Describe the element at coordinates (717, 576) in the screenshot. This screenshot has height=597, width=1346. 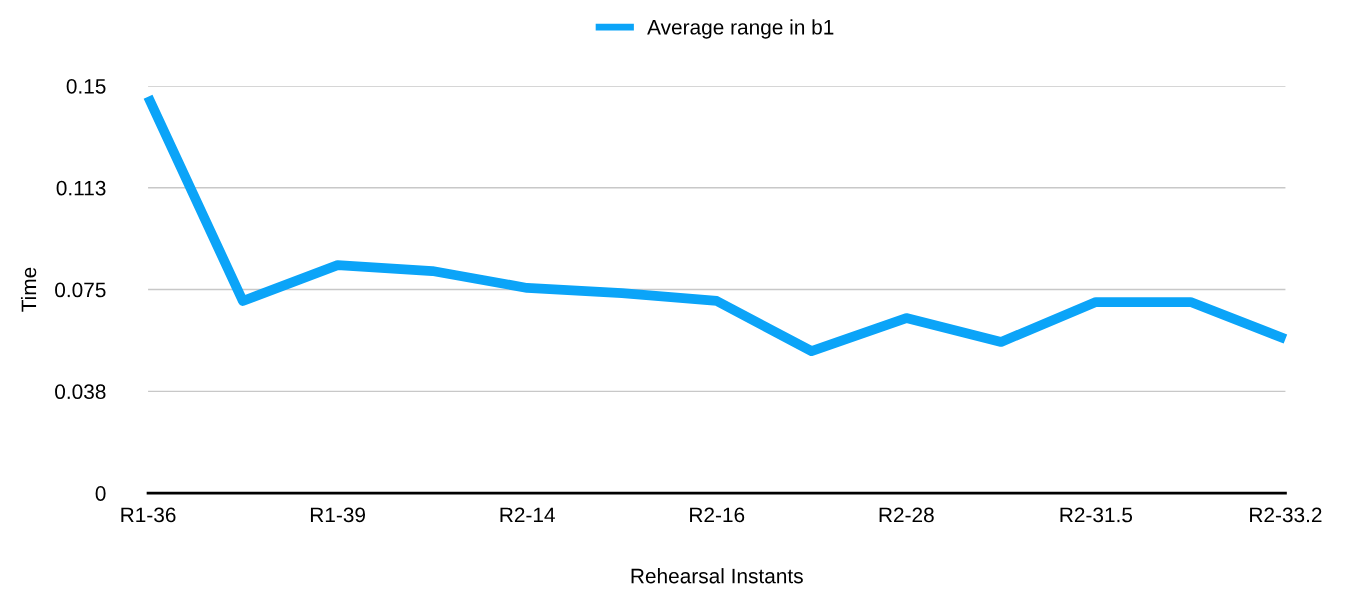
I see `x-axis-title: Rehearsal Instants` at that location.